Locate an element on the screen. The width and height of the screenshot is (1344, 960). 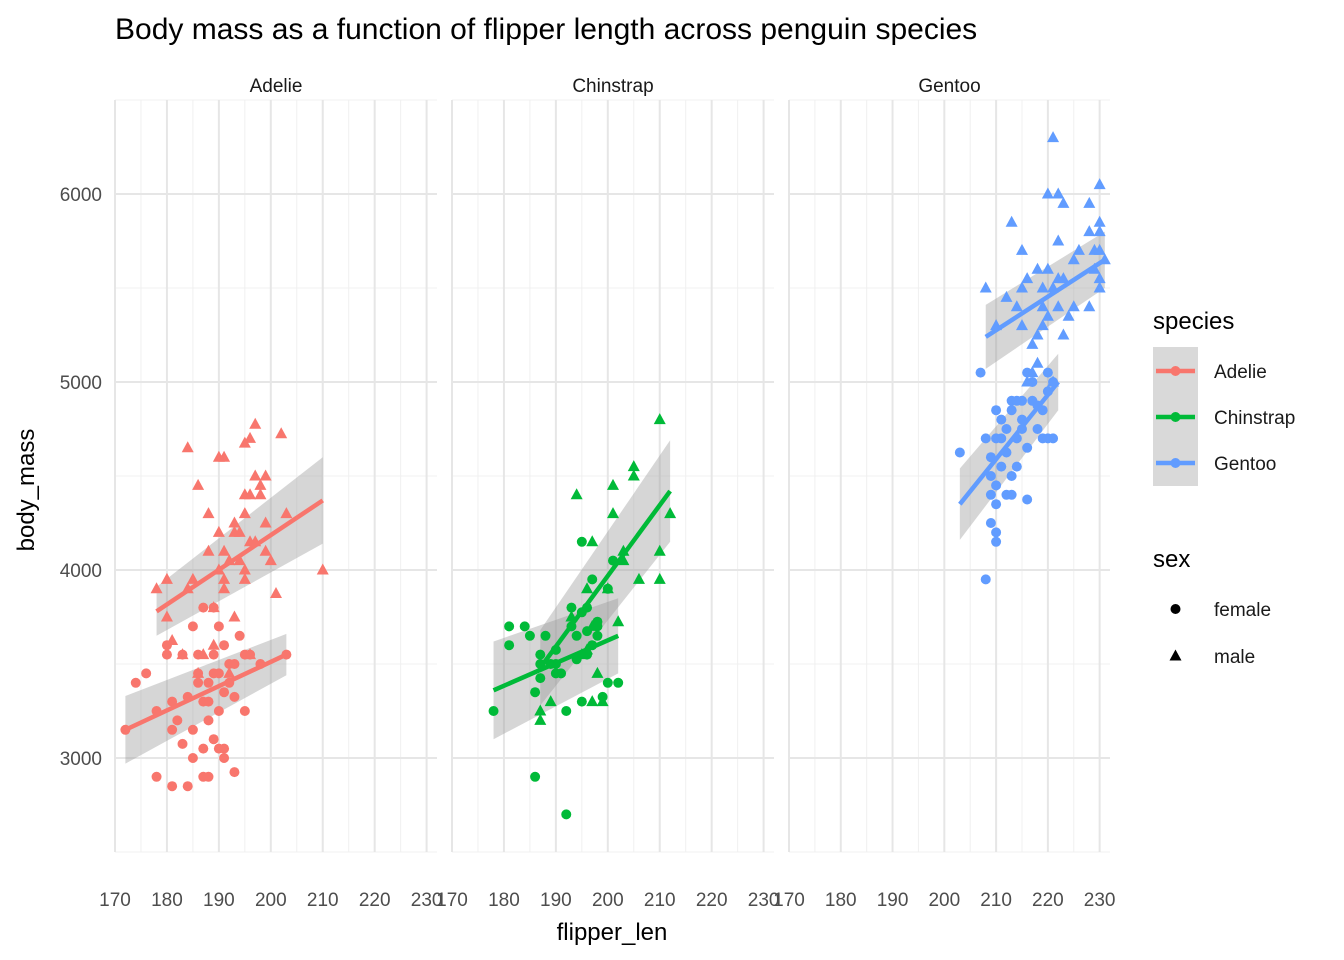
y-tick-label: 4000 is located at coordinates (81, 571).